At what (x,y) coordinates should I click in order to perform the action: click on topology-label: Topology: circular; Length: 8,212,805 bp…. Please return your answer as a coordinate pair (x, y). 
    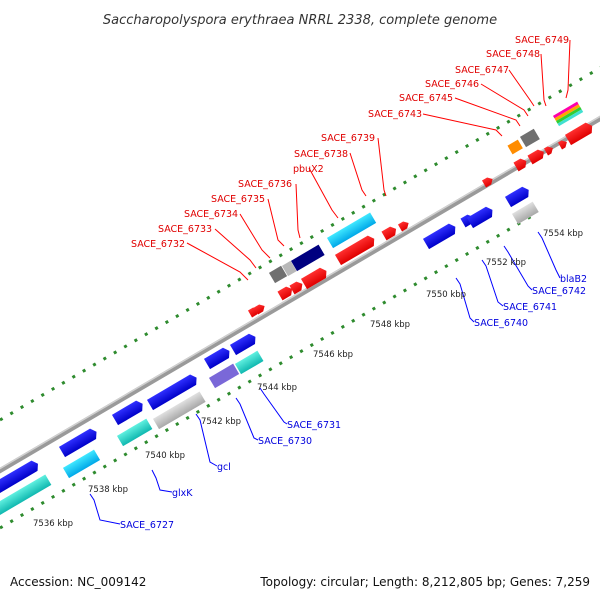
    Looking at the image, I should click on (424, 582).